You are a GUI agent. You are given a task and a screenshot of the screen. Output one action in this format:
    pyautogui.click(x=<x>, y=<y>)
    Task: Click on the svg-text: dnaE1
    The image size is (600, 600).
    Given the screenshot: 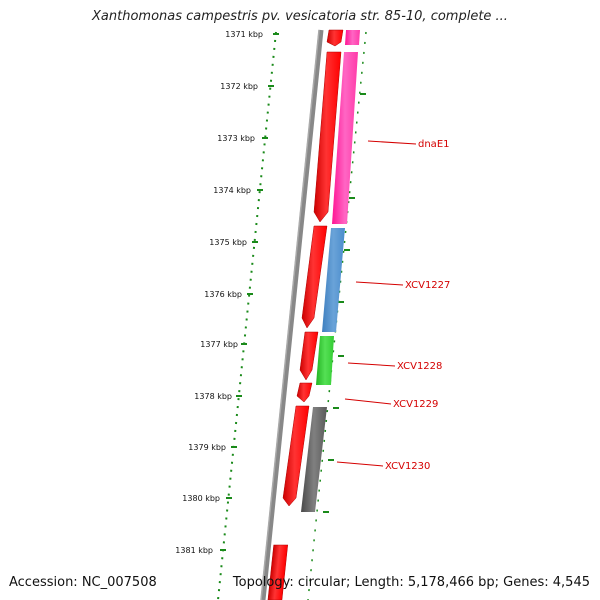 What is the action you would take?
    pyautogui.click(x=434, y=144)
    